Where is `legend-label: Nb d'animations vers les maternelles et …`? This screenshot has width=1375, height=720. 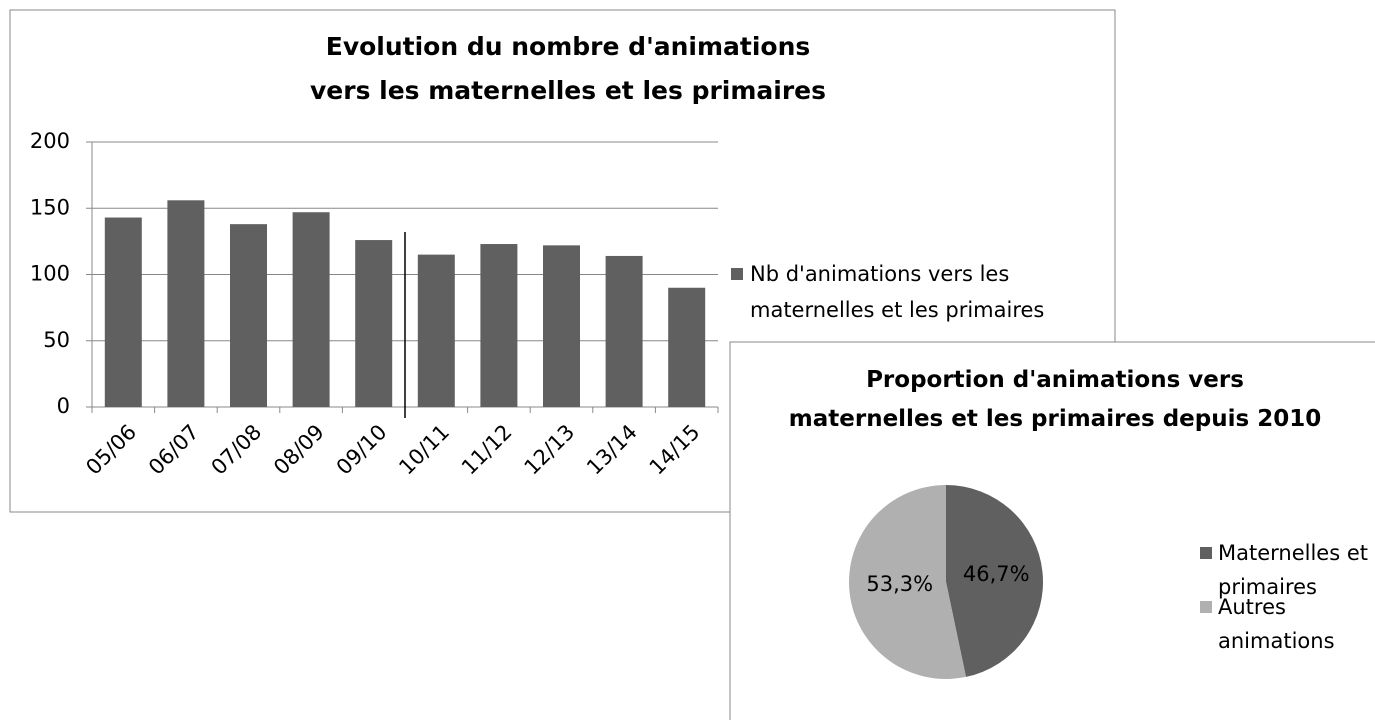
legend-label: Nb d'animations vers les maternelles et … is located at coordinates (897, 292).